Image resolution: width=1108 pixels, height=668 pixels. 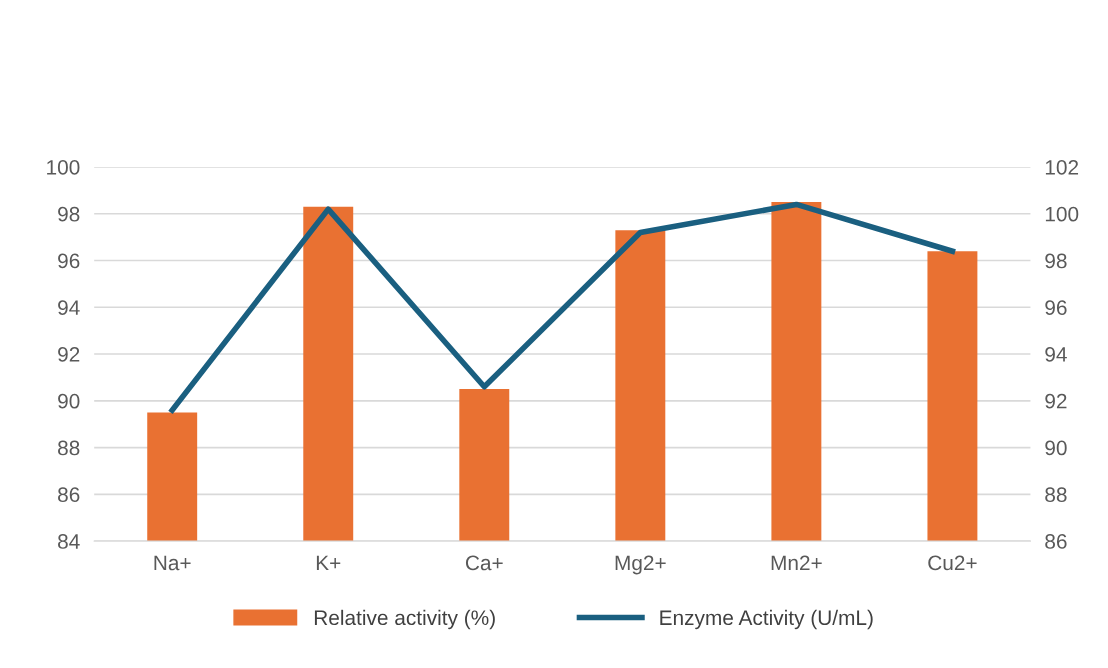 What do you see at coordinates (1056, 261) in the screenshot?
I see `y2-tick-label: 98` at bounding box center [1056, 261].